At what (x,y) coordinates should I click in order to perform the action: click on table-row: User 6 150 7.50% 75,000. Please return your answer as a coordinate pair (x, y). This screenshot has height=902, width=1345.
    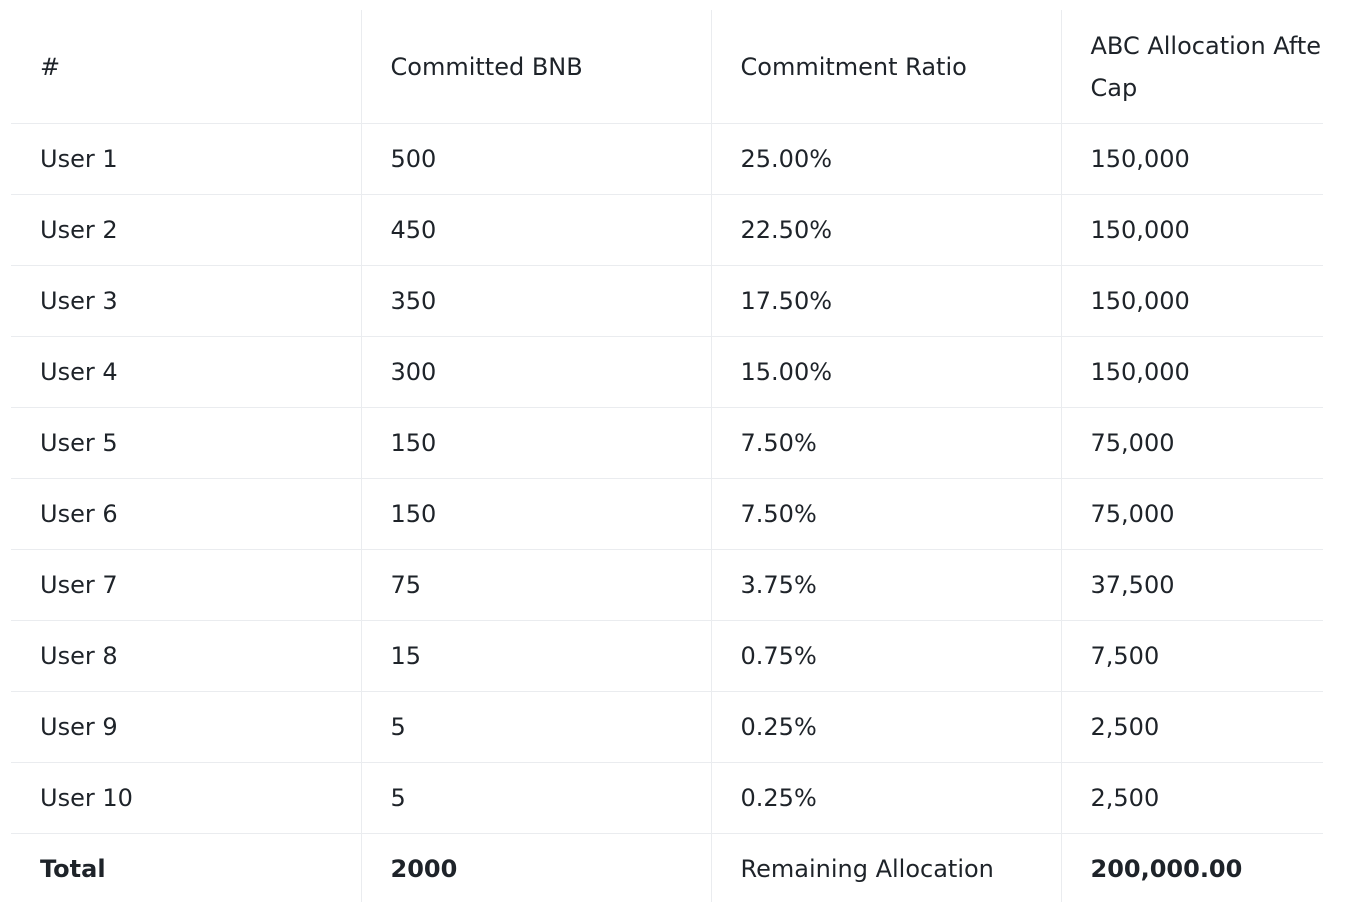
    Looking at the image, I should click on (667, 514).